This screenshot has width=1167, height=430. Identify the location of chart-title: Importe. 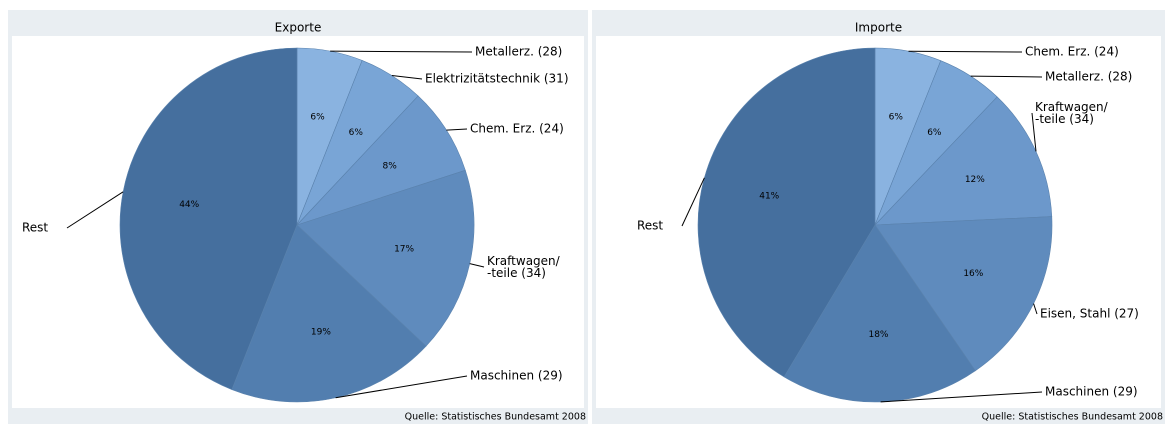
(878, 28).